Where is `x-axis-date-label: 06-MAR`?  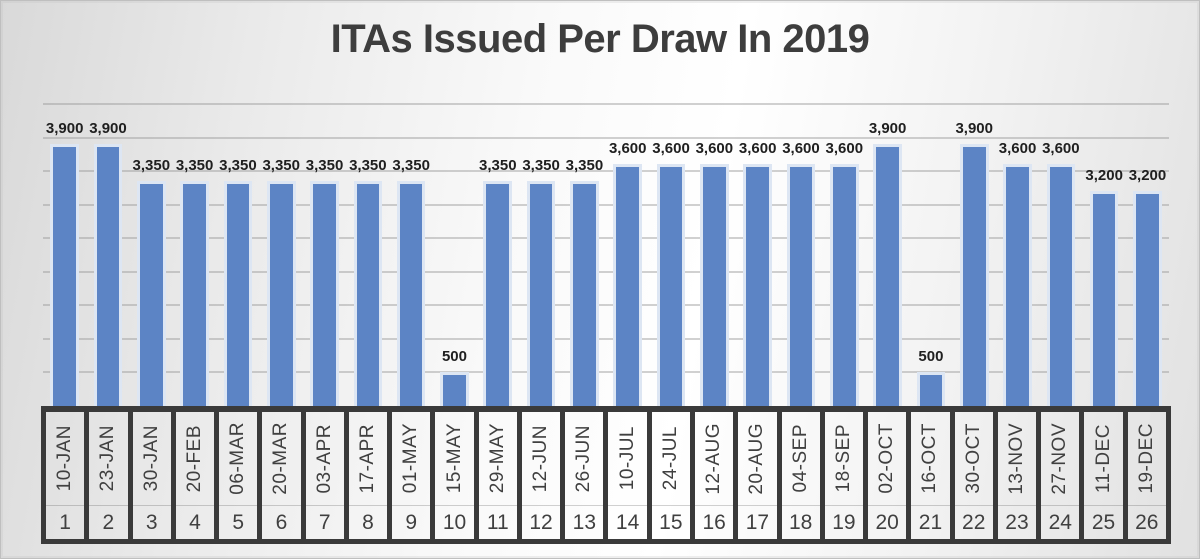 x-axis-date-label: 06-MAR is located at coordinates (238, 458).